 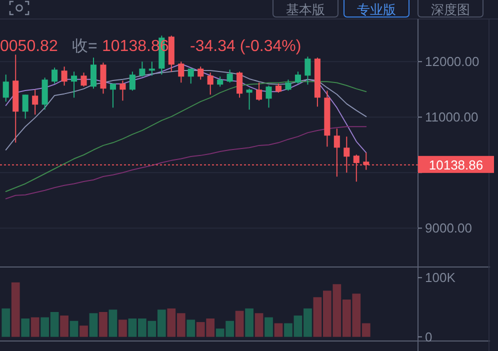 What do you see at coordinates (450, 9) in the screenshot?
I see `text: 深度图` at bounding box center [450, 9].